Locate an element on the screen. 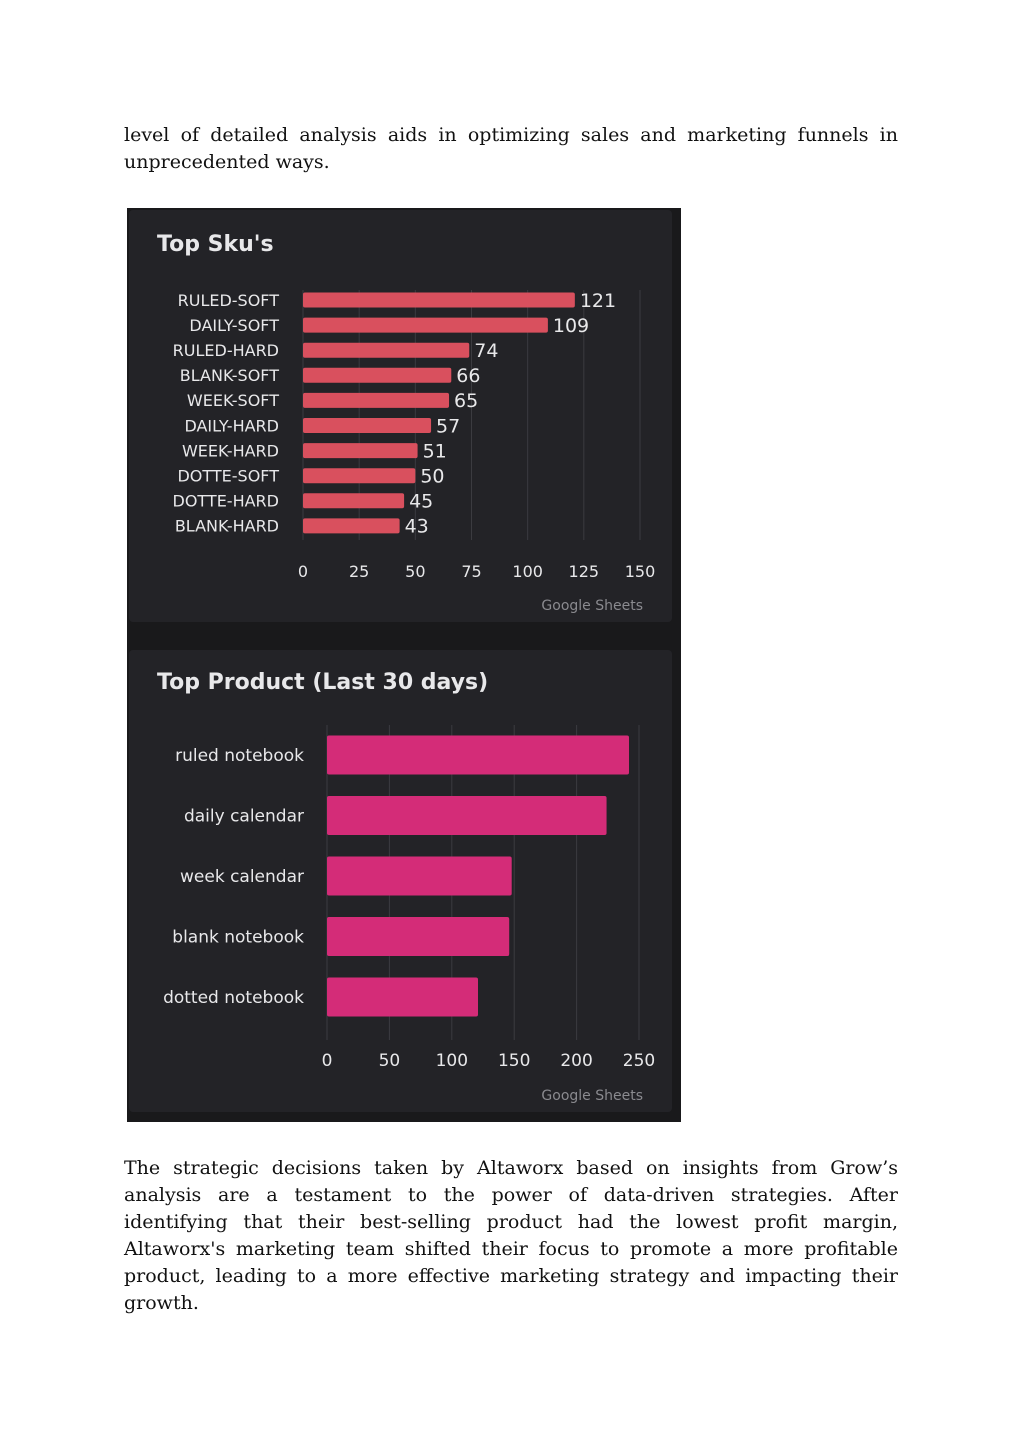 The image size is (1024, 1446). x-tick-label: 200 is located at coordinates (576, 1061).